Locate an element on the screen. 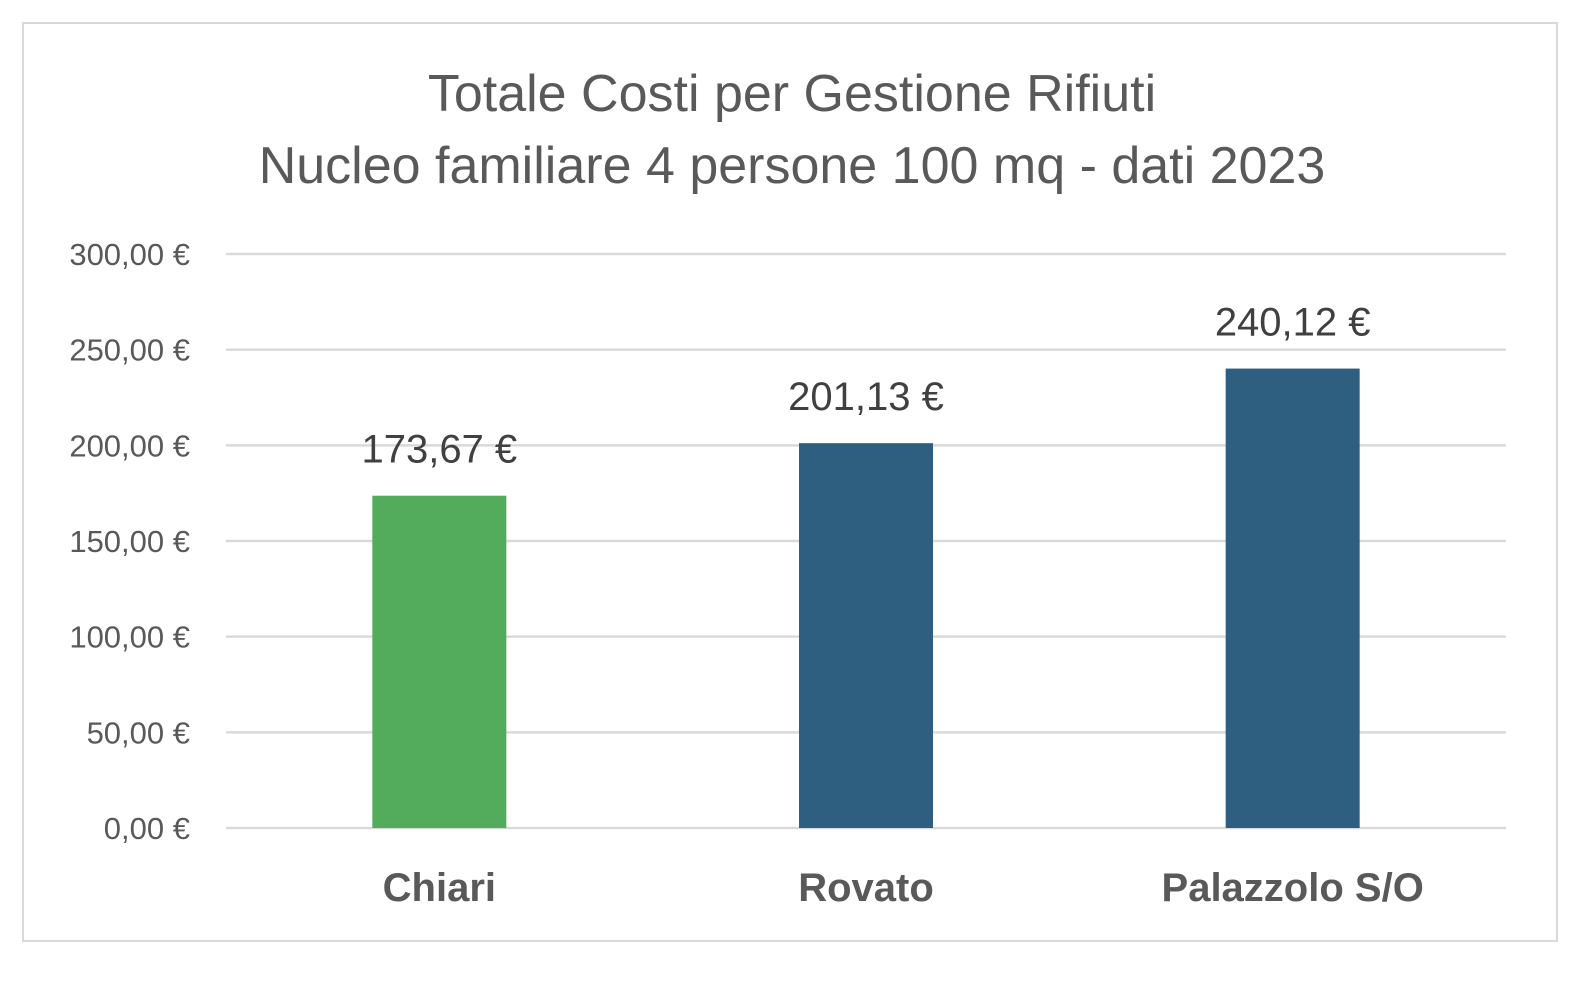 Image resolution: width=1586 pixels, height=981 pixels. data-label: 173,67 € is located at coordinates (439, 450).